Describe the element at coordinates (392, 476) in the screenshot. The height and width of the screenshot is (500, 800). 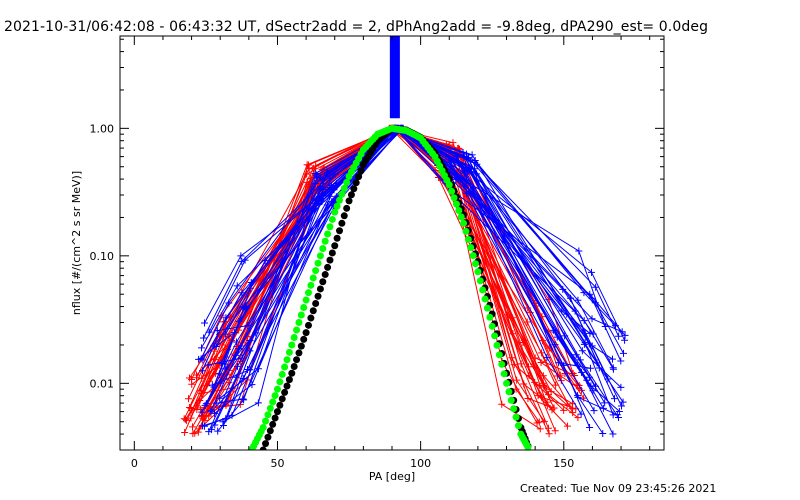
I see `x-axis-label: PA [deg]` at that location.